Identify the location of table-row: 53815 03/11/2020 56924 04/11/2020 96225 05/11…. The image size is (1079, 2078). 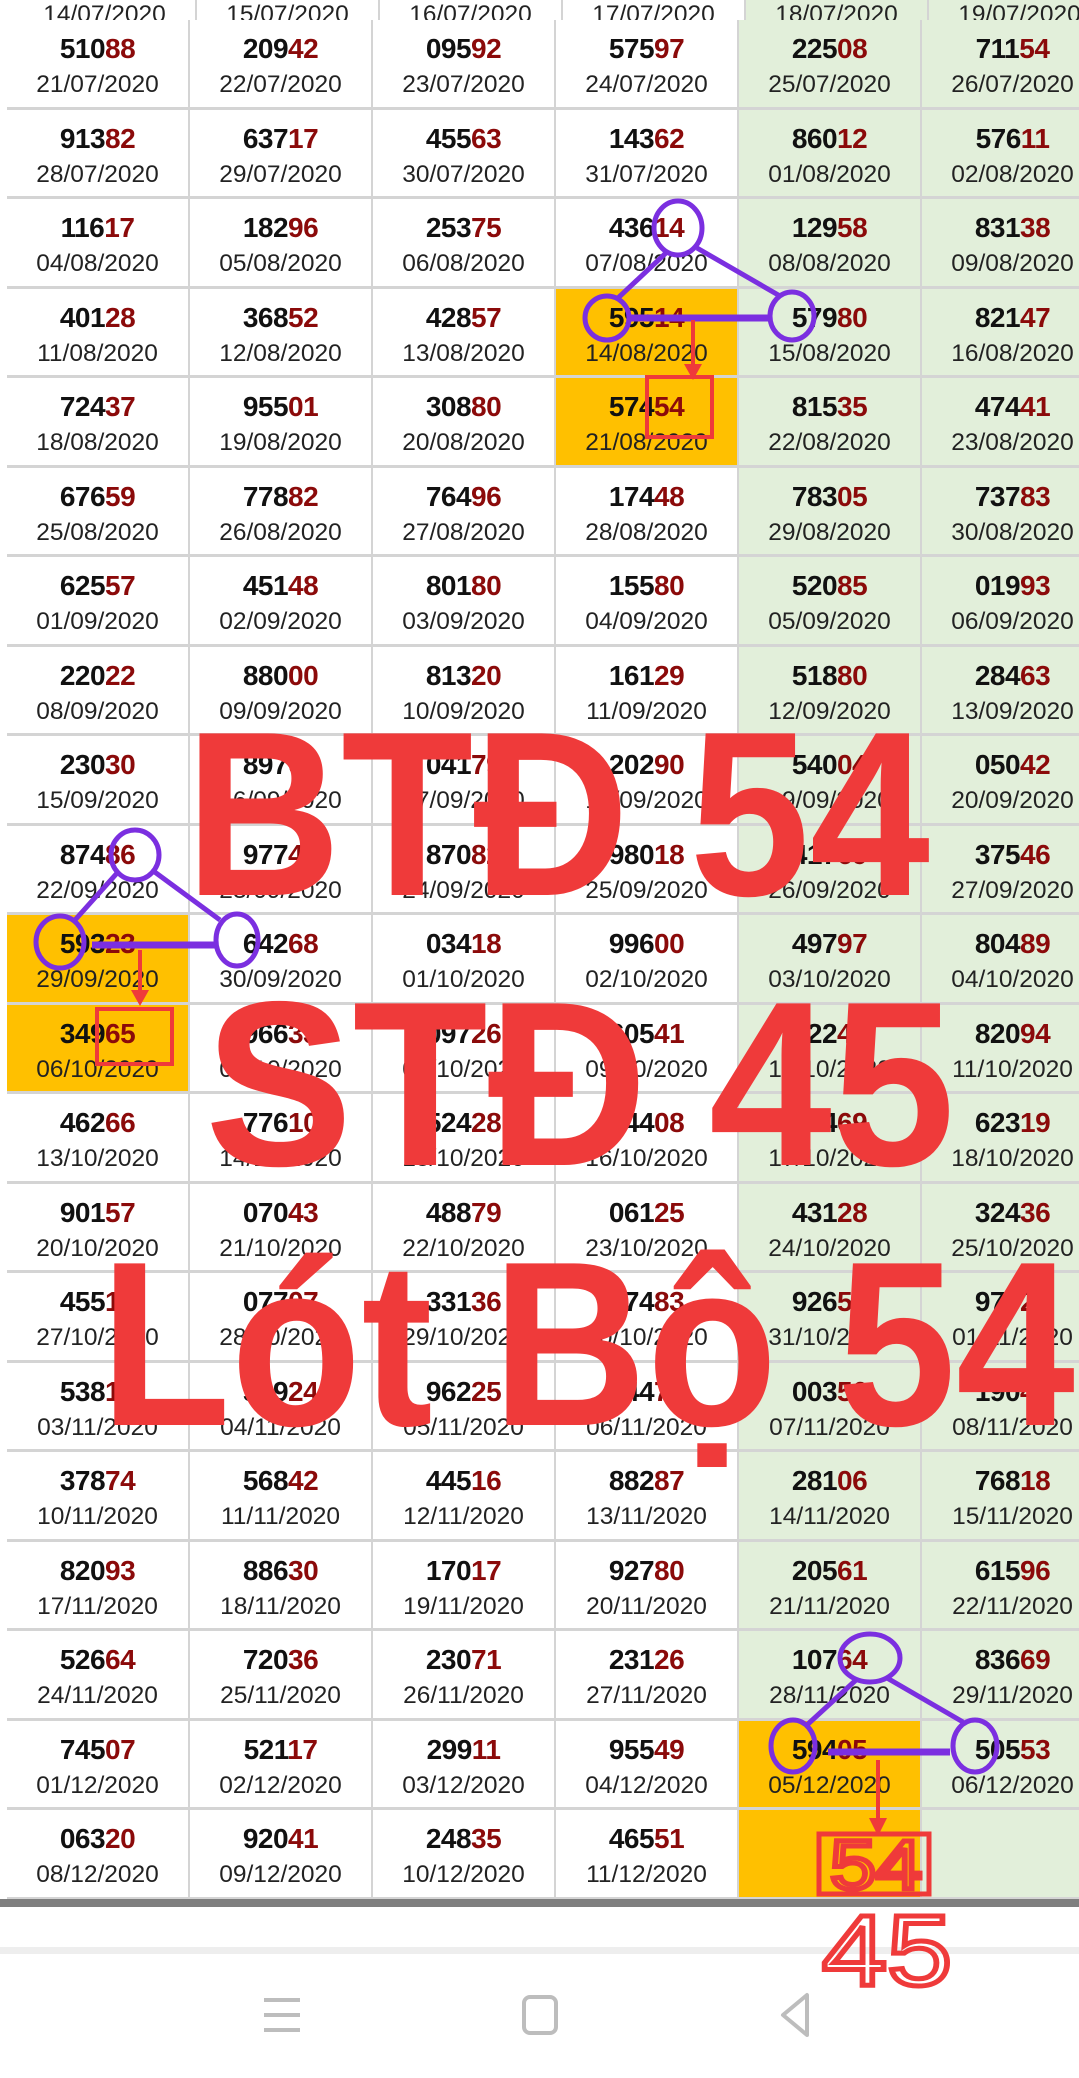
(543, 1407).